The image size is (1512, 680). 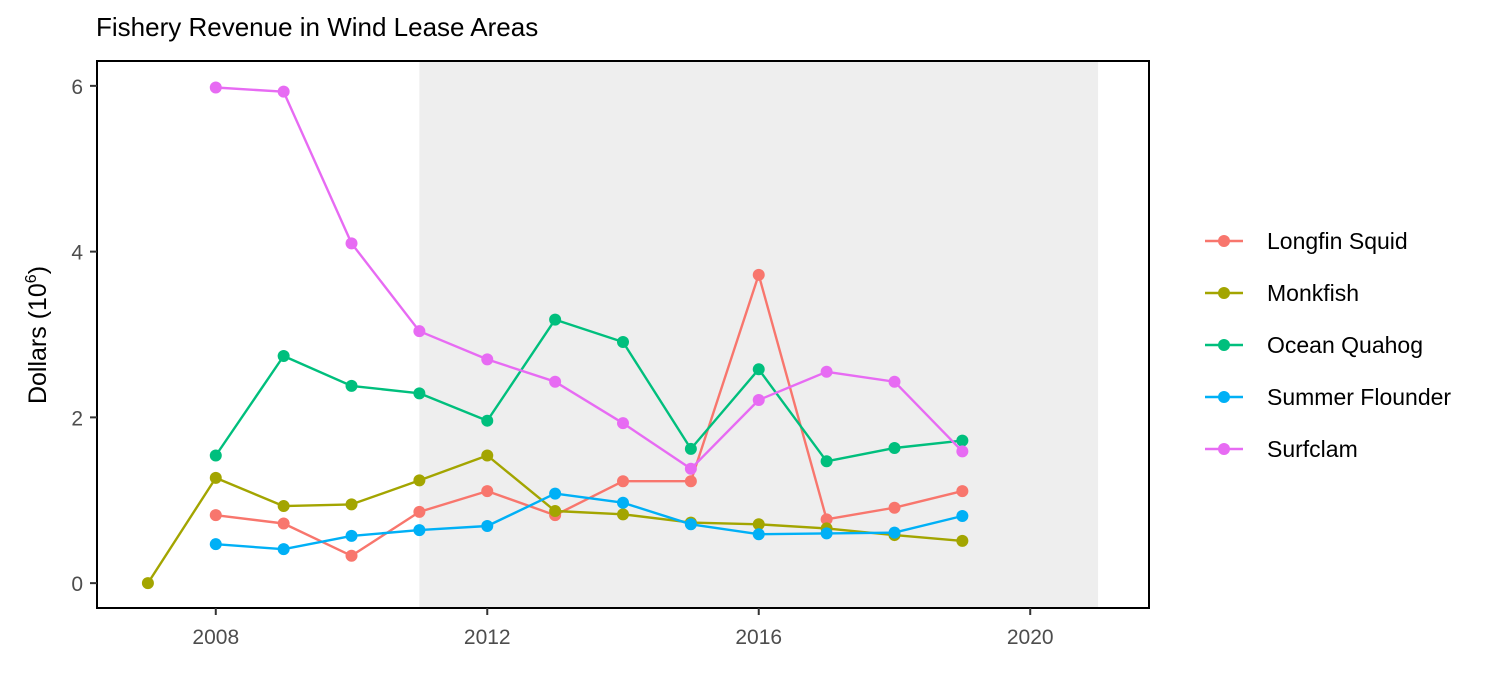 I want to click on legend-item-ocean-quahog: Ocean Quahog, so click(x=1314, y=345).